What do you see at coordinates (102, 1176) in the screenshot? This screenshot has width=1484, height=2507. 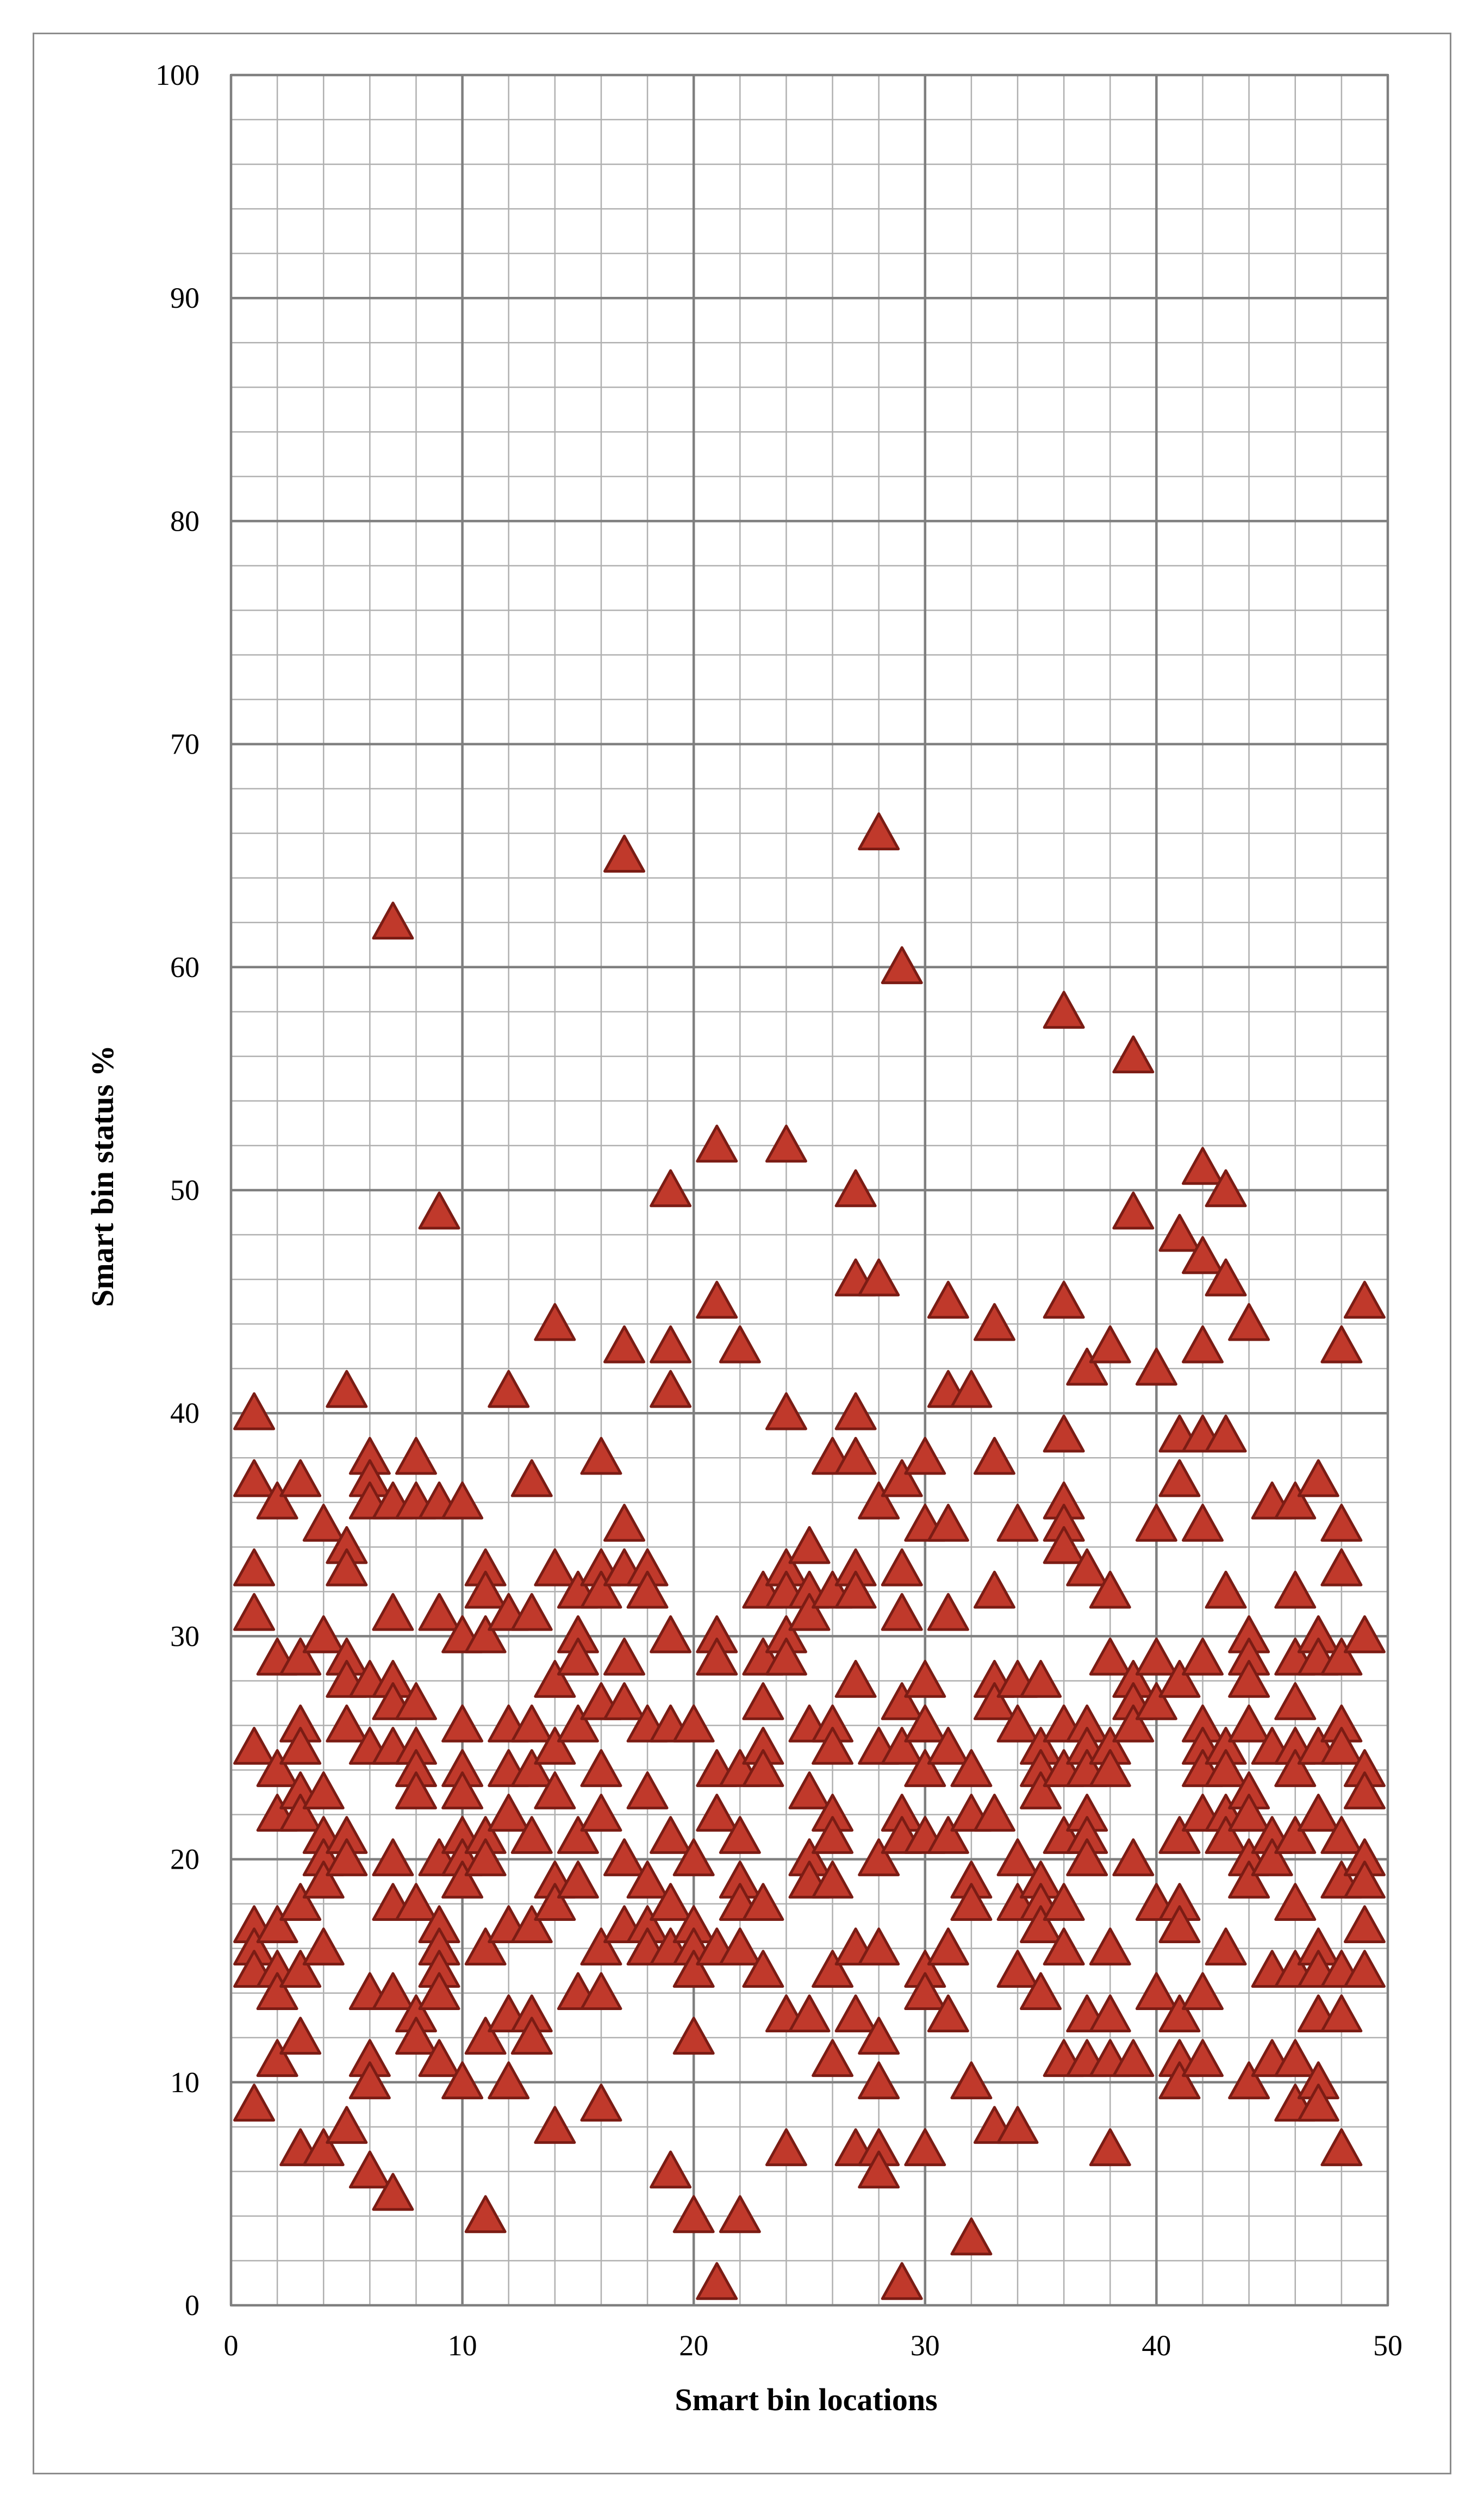 I see `y-axis-title: Smart bin status %` at bounding box center [102, 1176].